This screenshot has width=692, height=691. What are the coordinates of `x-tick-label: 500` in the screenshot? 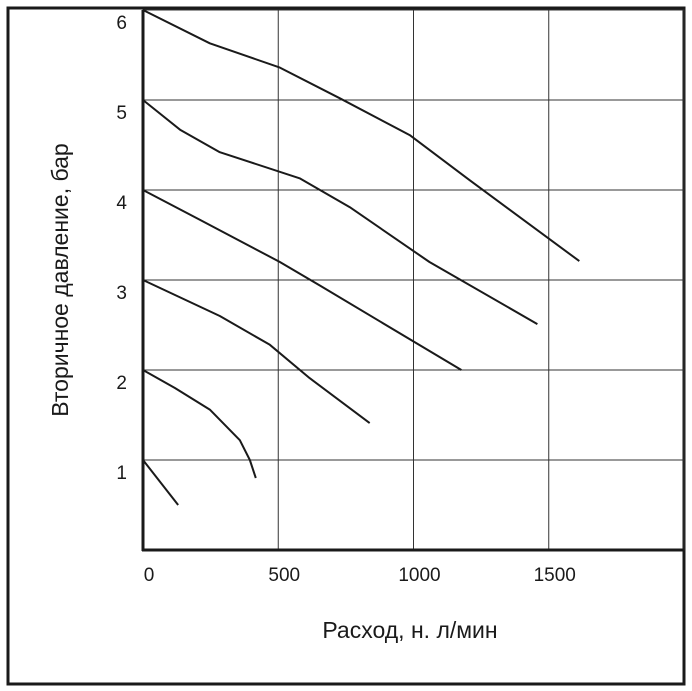 It's located at (284, 575).